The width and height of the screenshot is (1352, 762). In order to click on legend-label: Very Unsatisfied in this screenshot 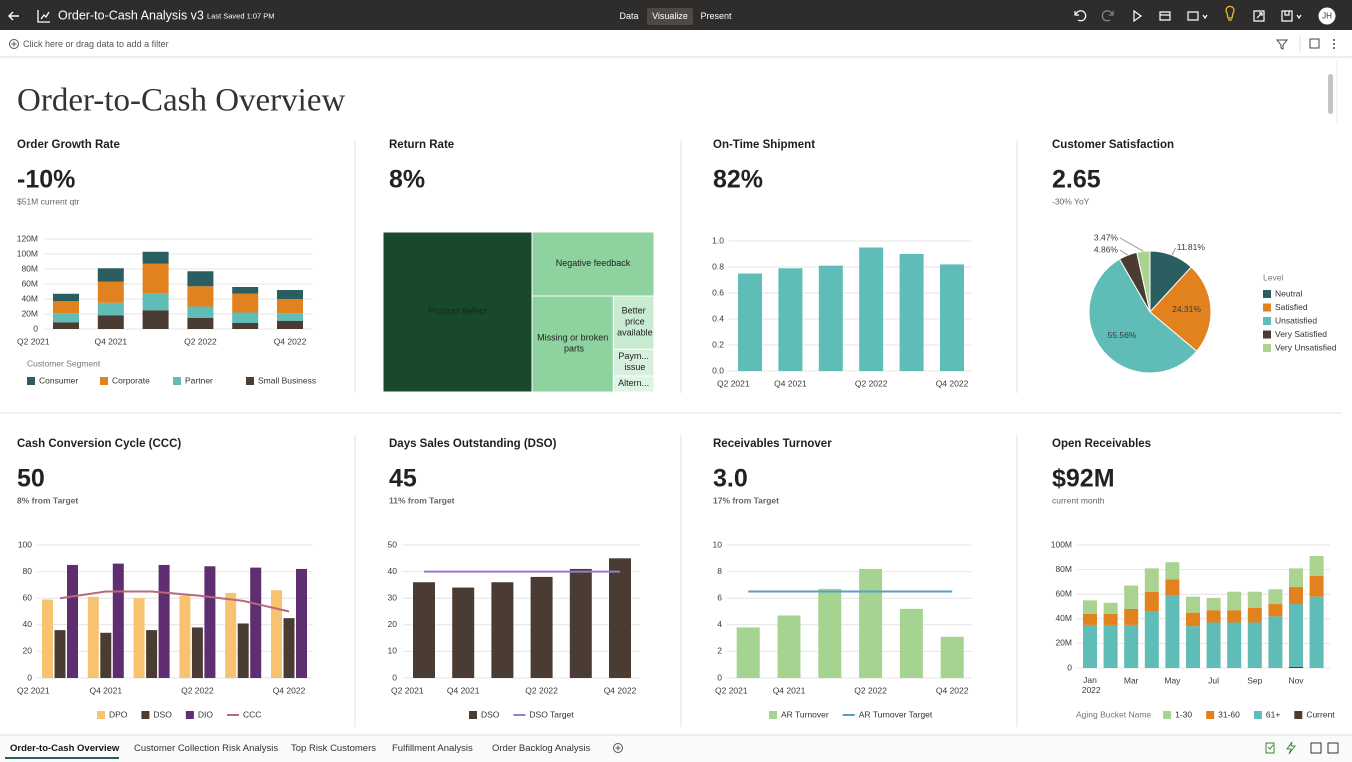, I will do `click(1306, 347)`.